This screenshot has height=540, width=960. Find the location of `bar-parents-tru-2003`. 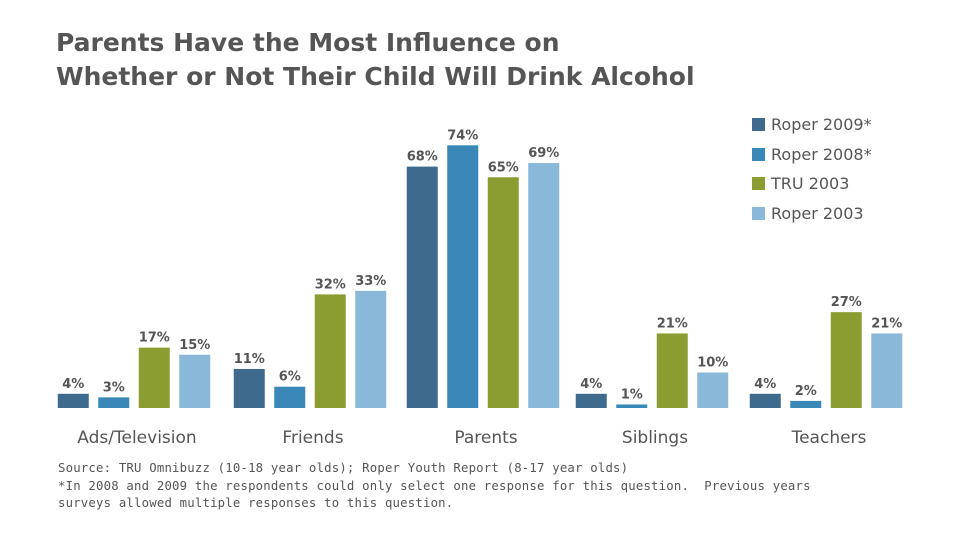

bar-parents-tru-2003 is located at coordinates (503, 292).